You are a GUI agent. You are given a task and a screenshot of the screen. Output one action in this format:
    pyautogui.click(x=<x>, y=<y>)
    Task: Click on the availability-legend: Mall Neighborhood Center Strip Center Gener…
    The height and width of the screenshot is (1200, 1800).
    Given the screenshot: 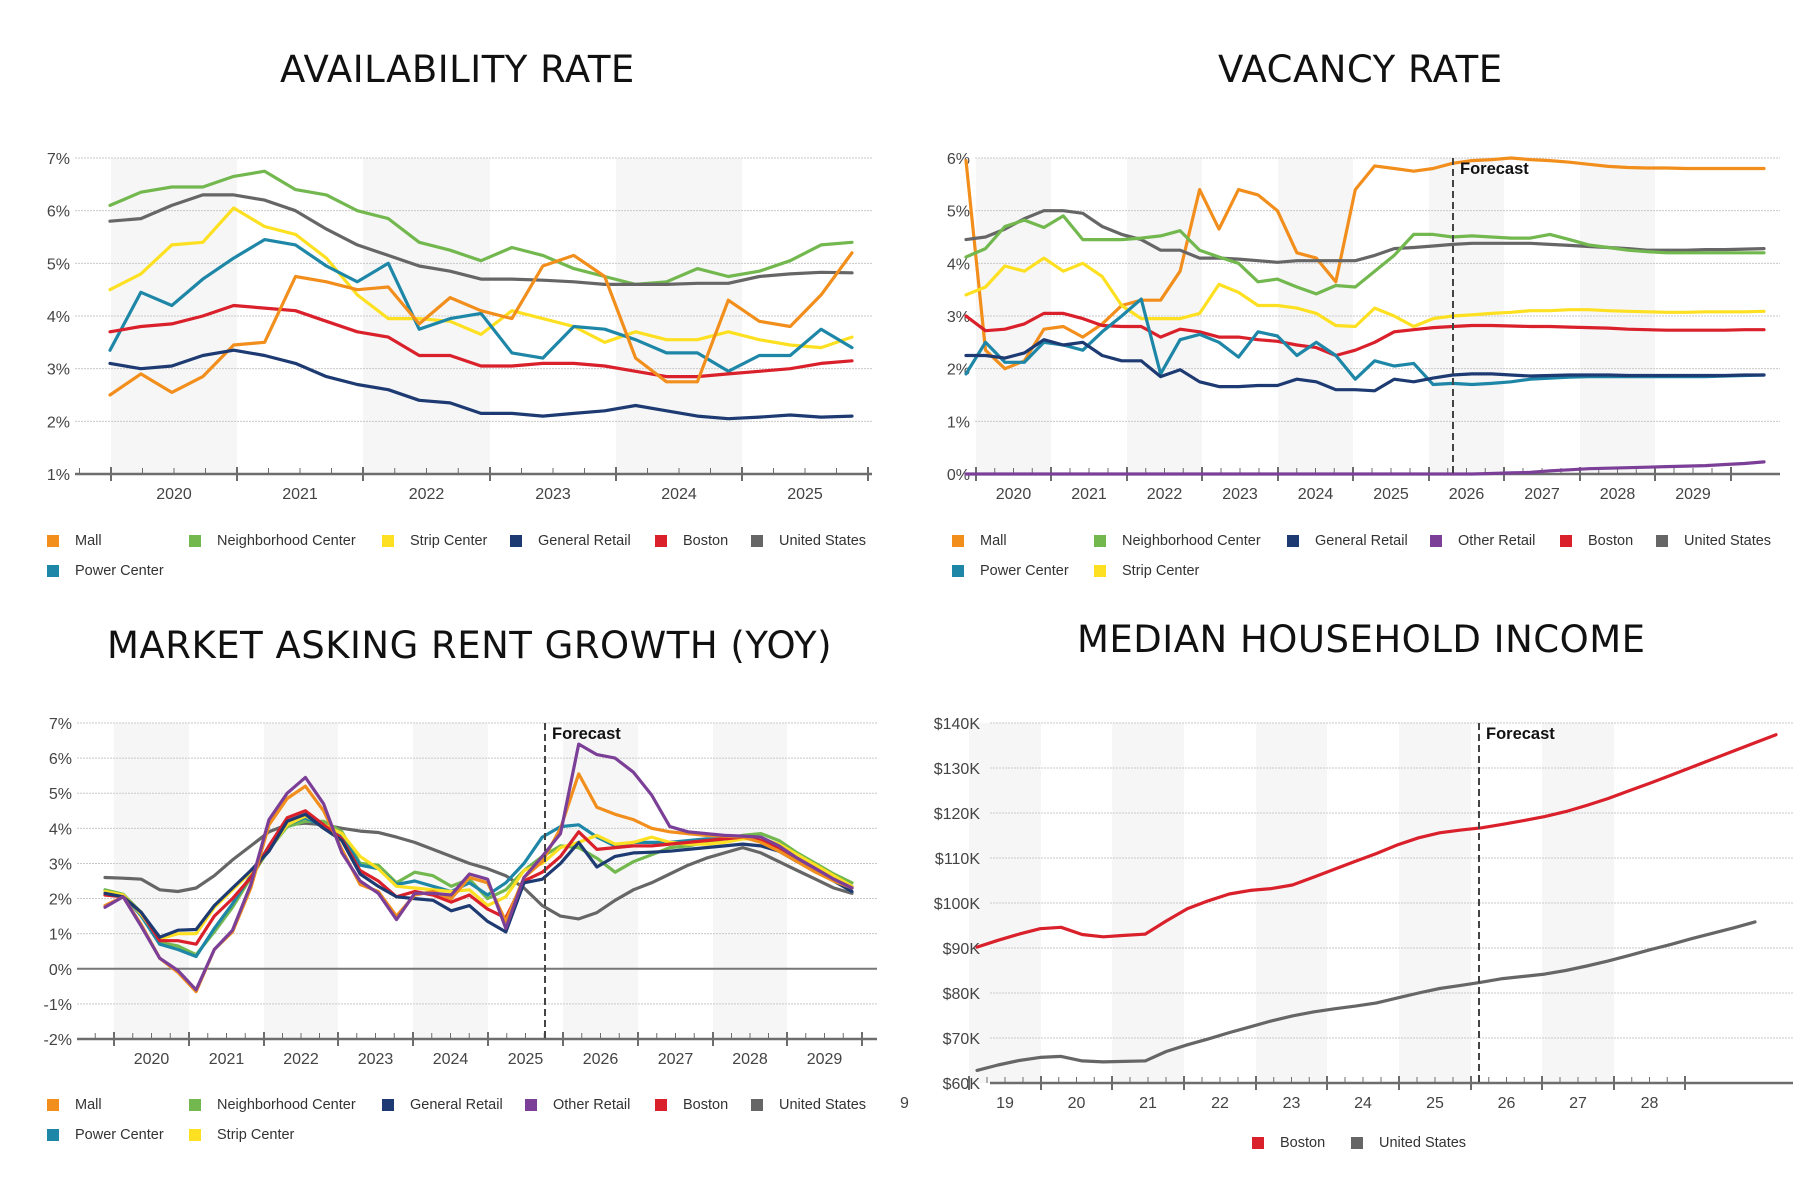 What is the action you would take?
    pyautogui.click(x=472, y=563)
    